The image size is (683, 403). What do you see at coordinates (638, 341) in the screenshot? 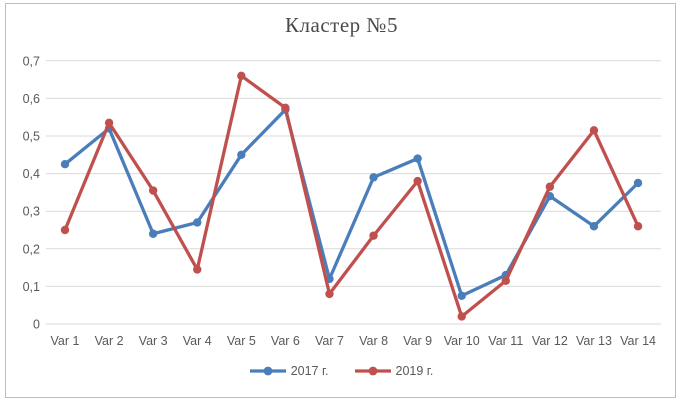
I see `x-axis-category-label: Var 14` at bounding box center [638, 341].